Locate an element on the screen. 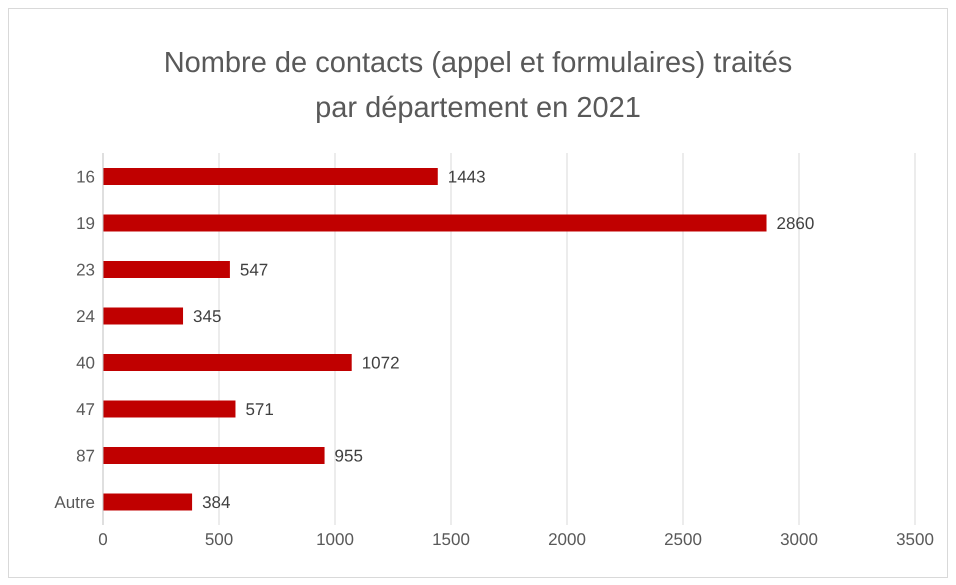  data-label: 955 is located at coordinates (348, 456).